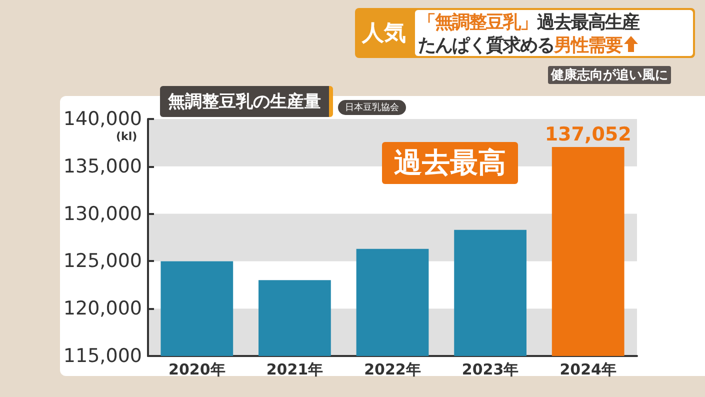 The image size is (705, 397). I want to click on y-tick-label: 120,000, so click(102, 309).